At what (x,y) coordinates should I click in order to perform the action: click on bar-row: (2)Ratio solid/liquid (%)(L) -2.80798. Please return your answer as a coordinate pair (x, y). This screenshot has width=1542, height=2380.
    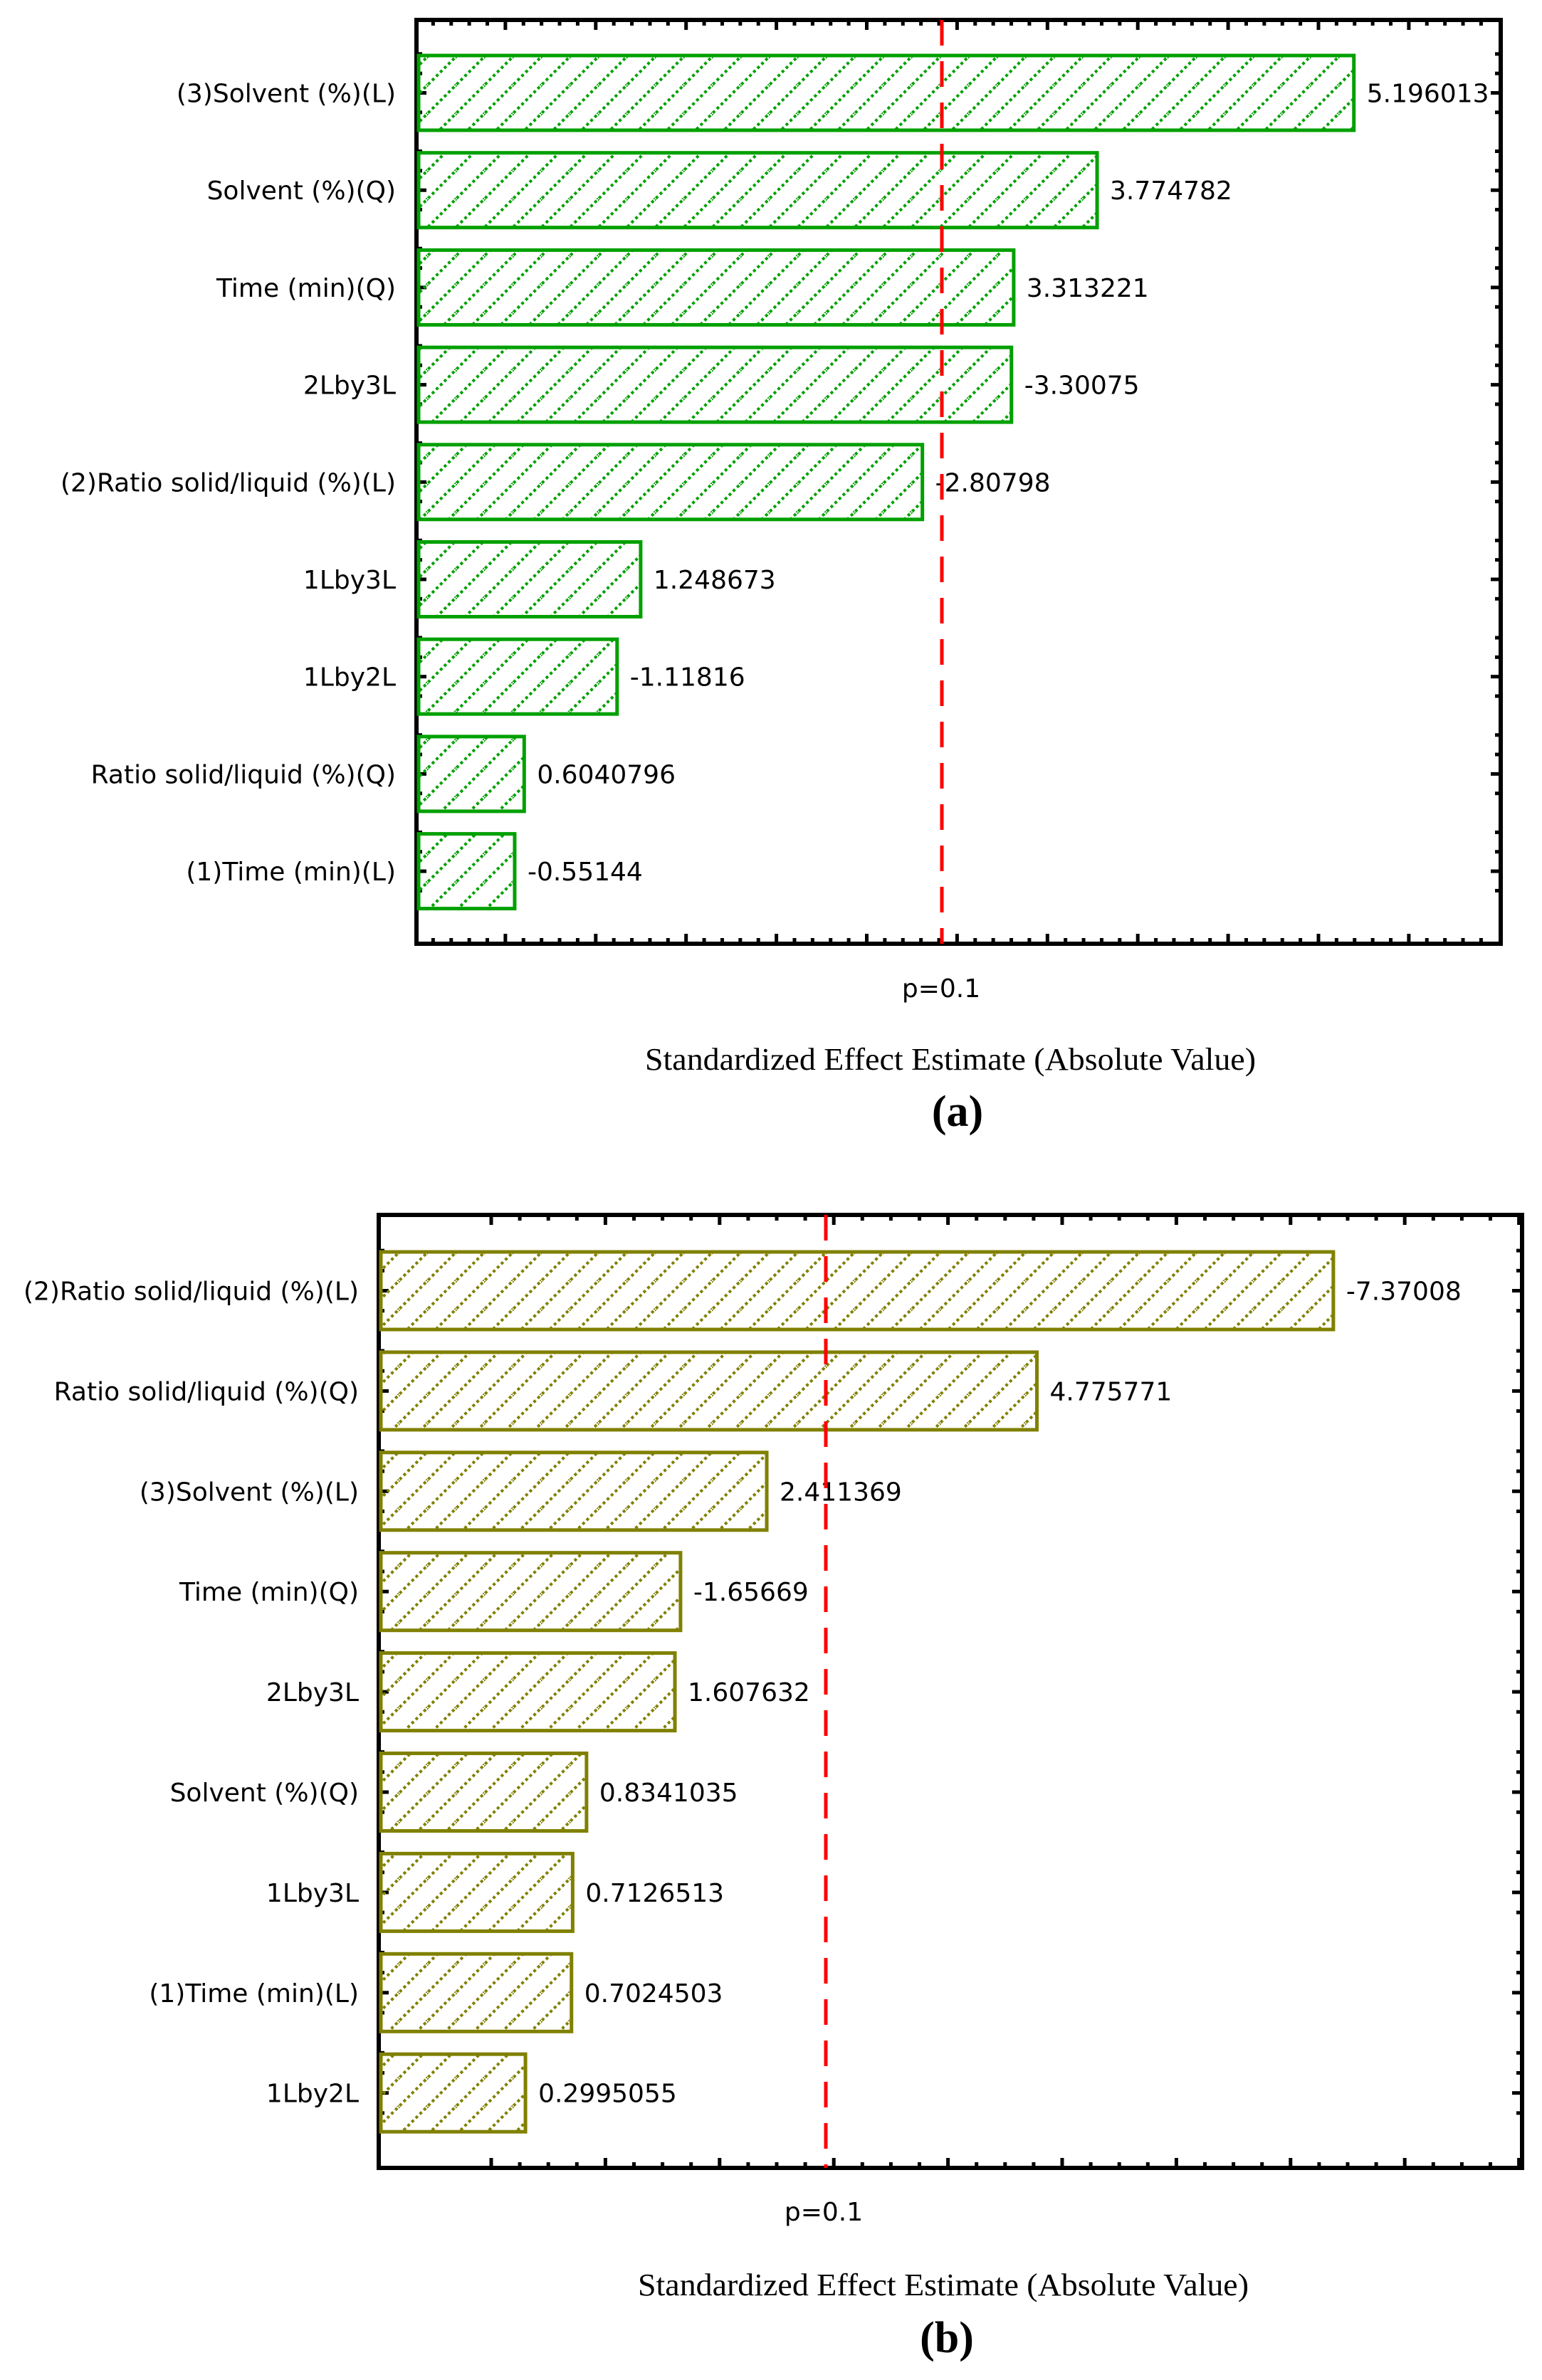
    Looking at the image, I should click on (556, 482).